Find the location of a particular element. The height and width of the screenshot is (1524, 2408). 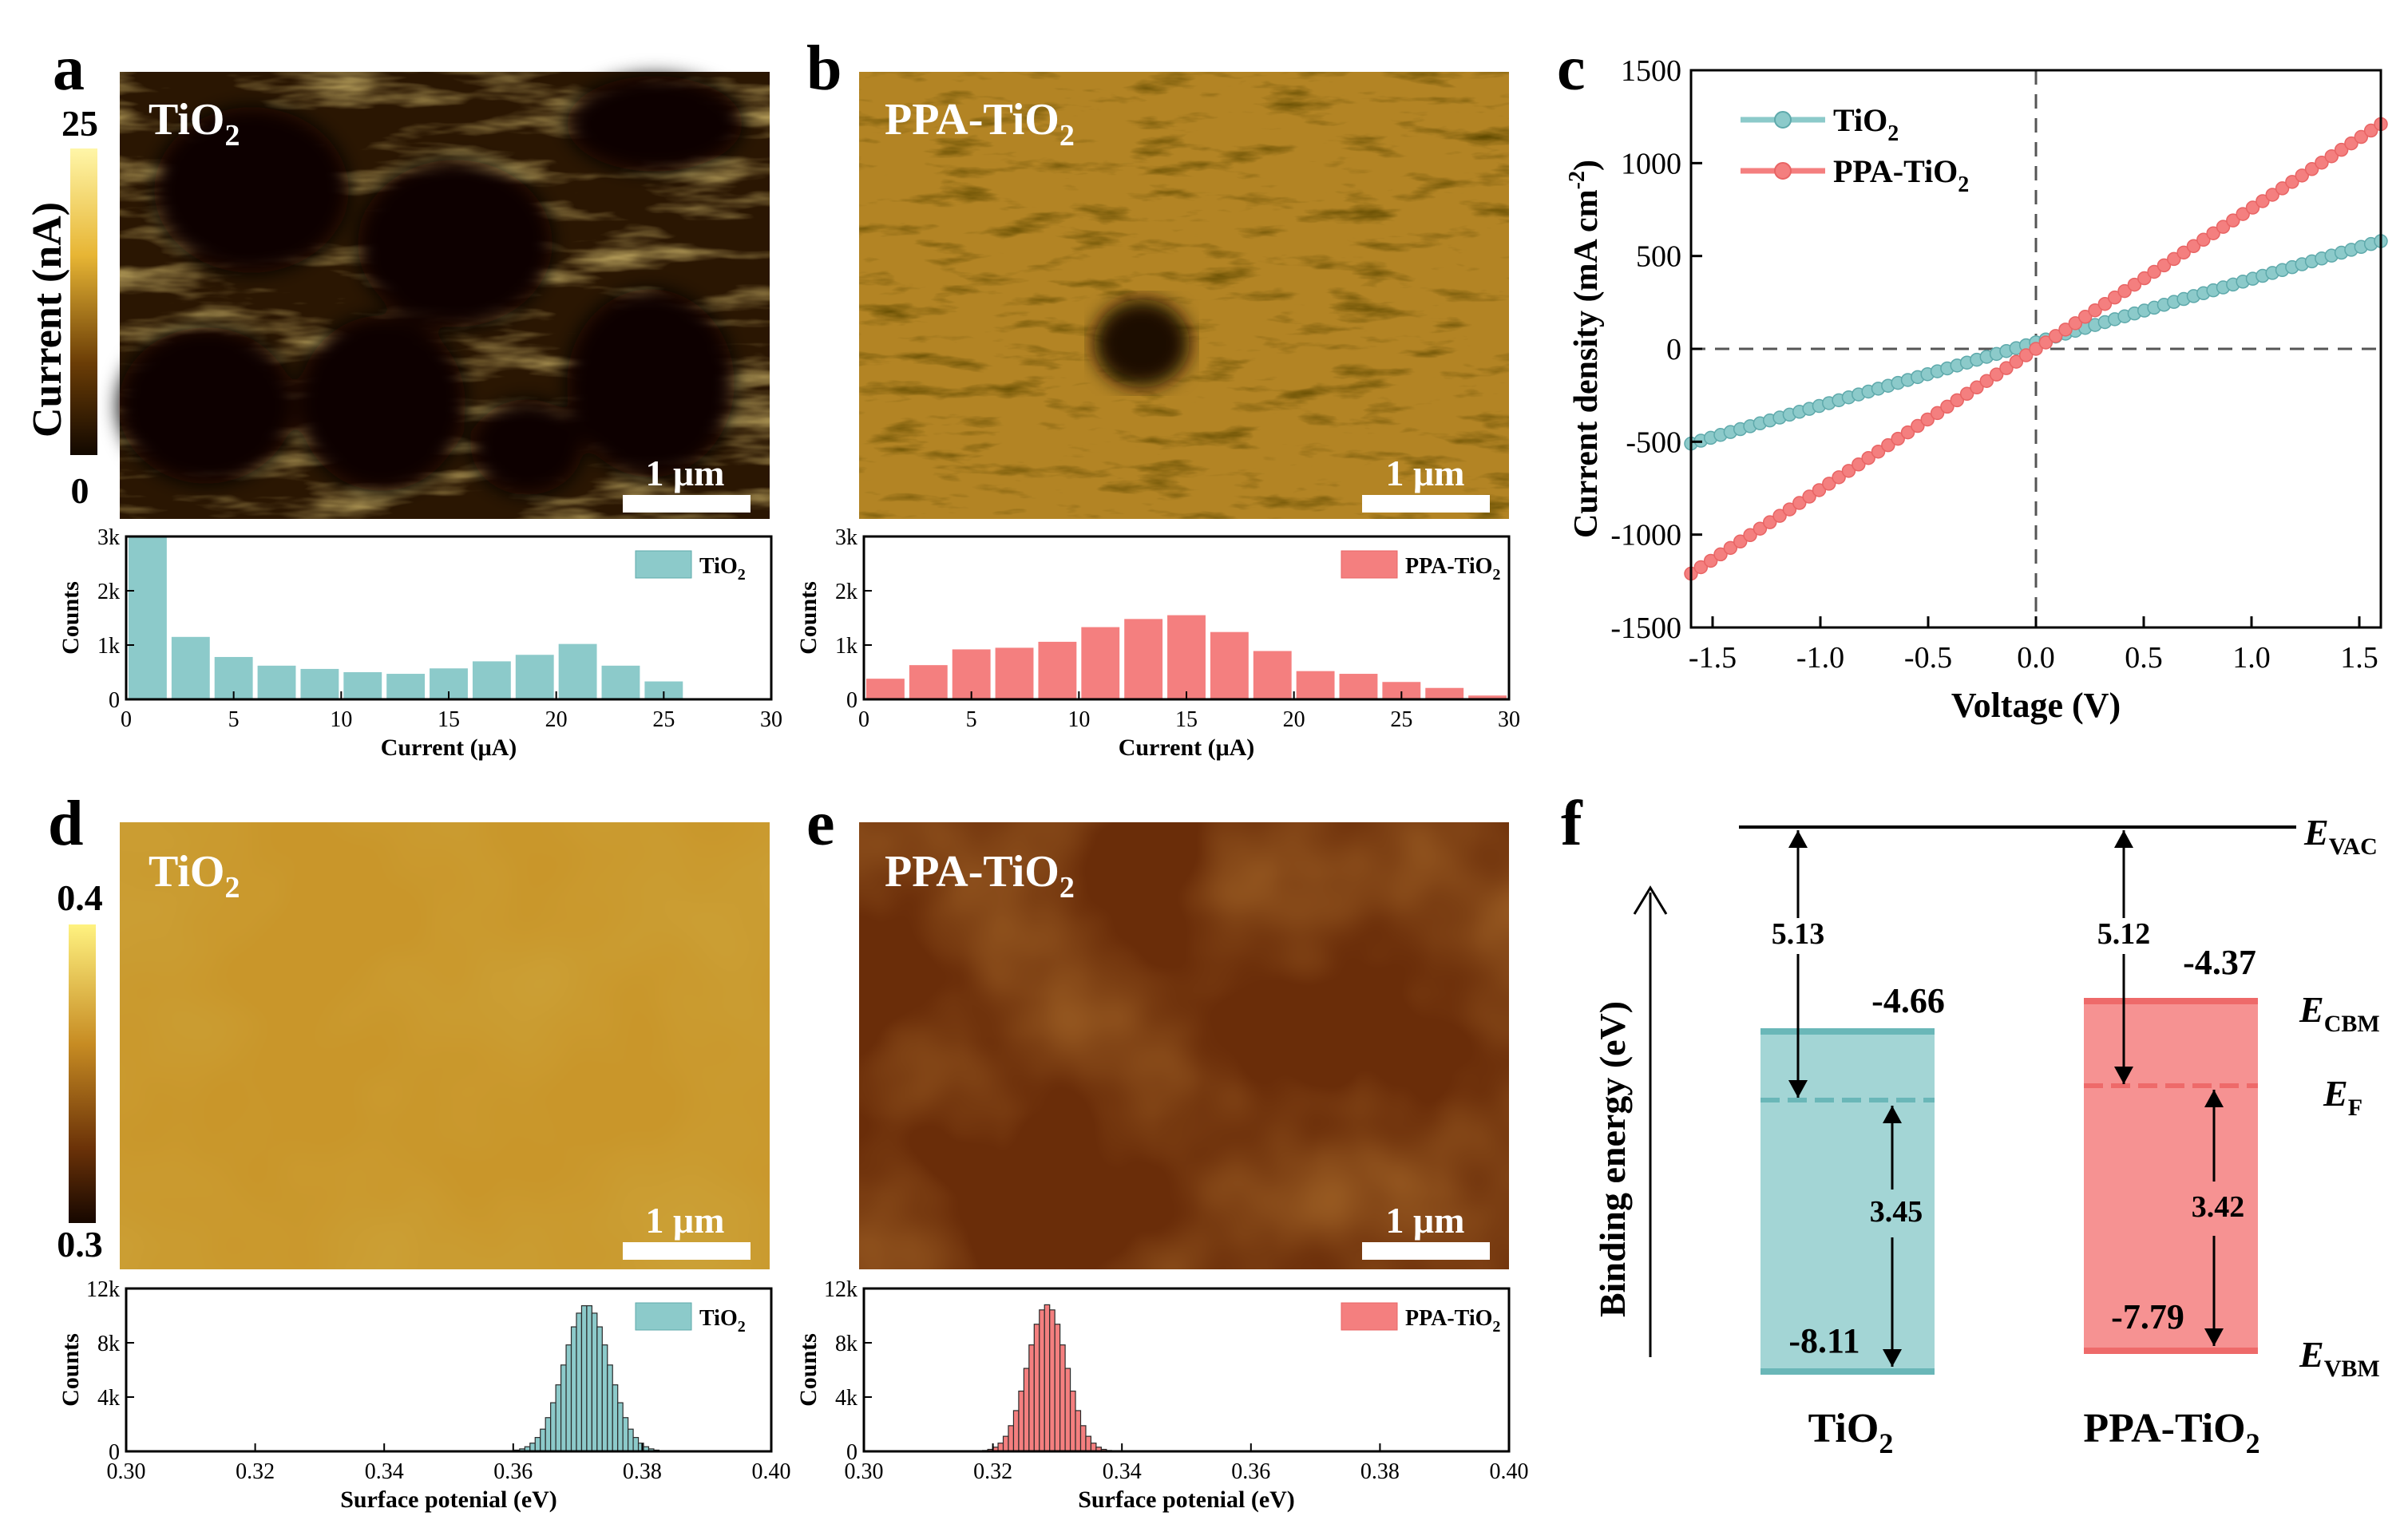

tio2-cbm-value: -4.66 is located at coordinates (1908, 1000).